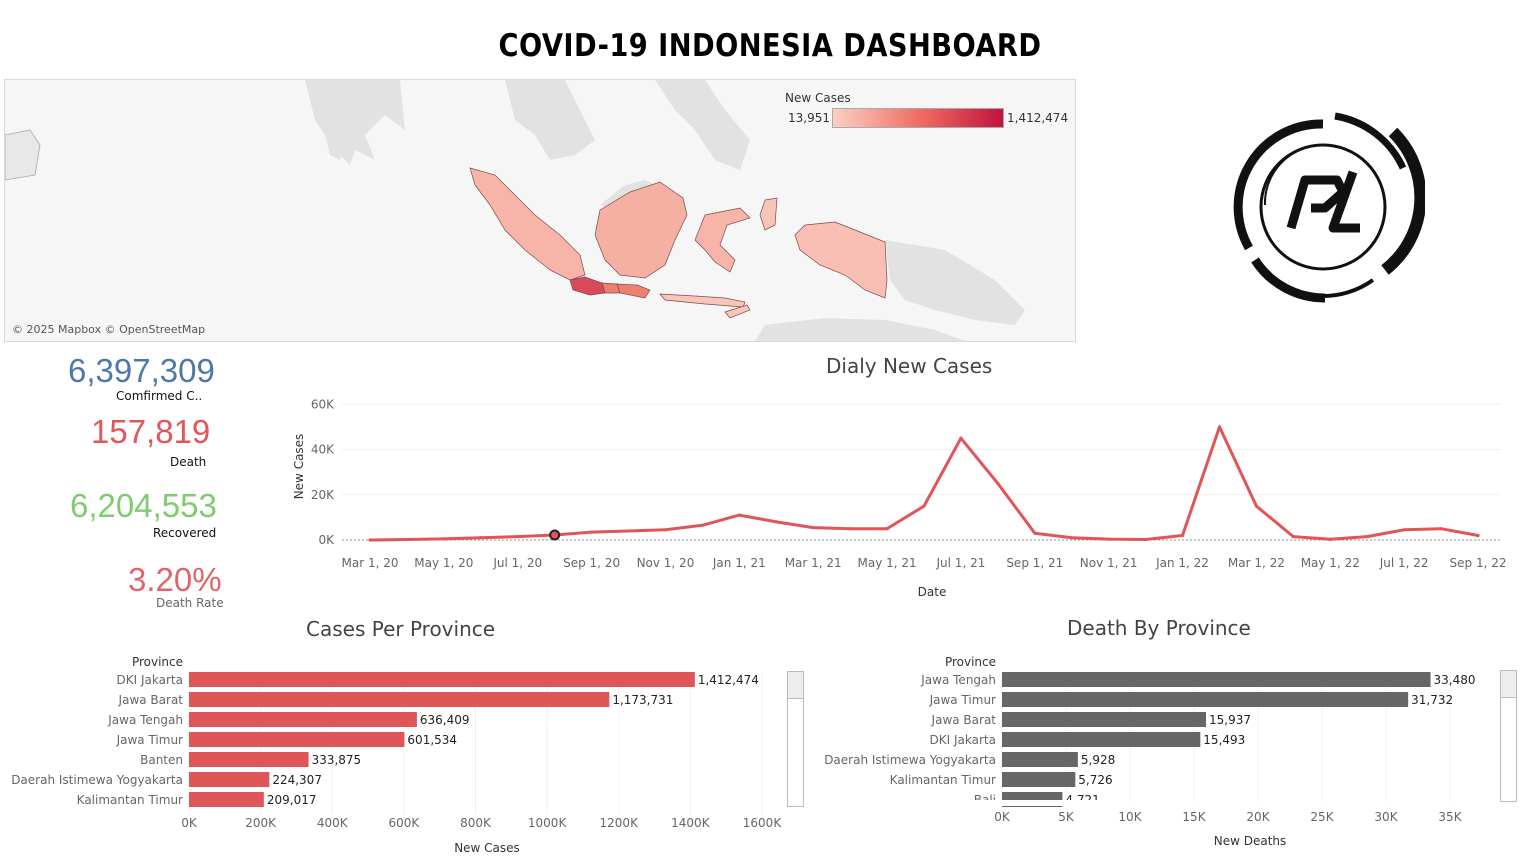 This screenshot has height=859, width=1526. I want to click on cases-scroll-thumb, so click(795, 685).